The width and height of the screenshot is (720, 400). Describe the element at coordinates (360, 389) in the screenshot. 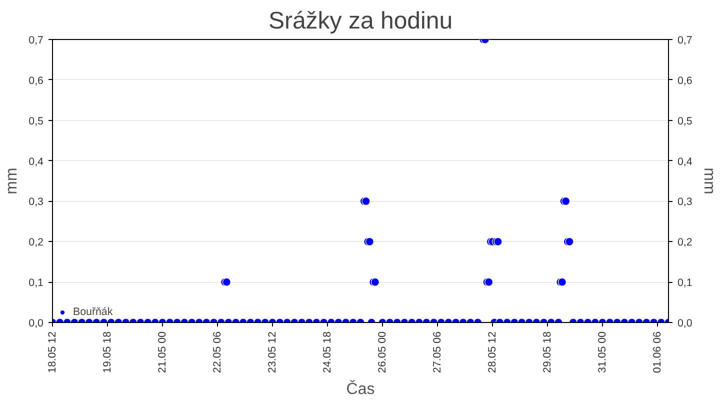

I see `x-axis-title: Čas` at that location.